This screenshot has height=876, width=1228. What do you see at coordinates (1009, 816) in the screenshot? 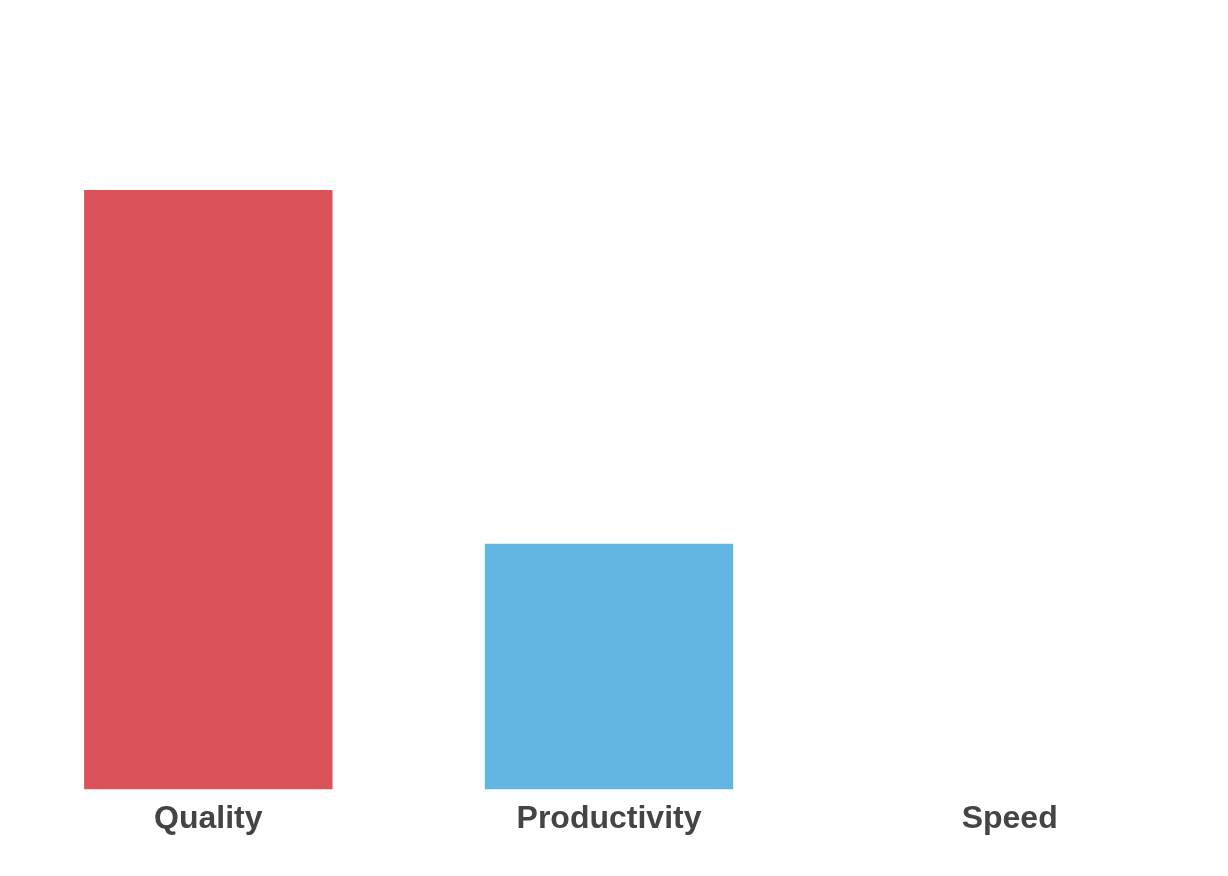
I see `x-tick-label: Speed` at bounding box center [1009, 816].